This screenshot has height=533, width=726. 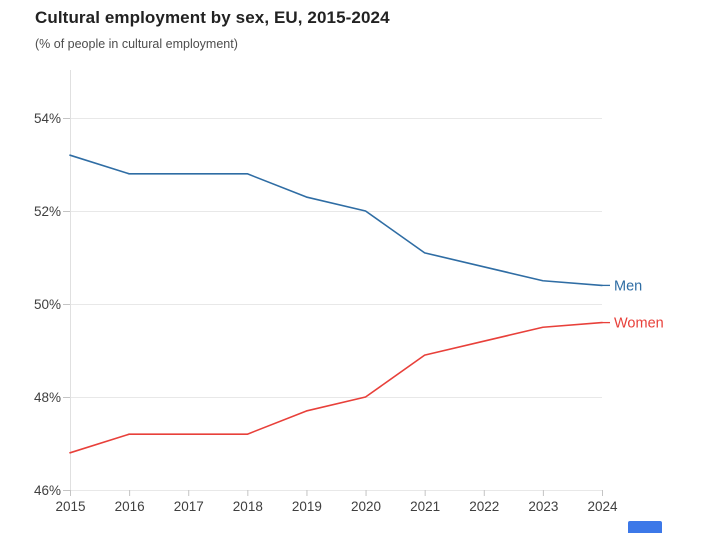 What do you see at coordinates (47, 490) in the screenshot?
I see `y-tick-label: 46%` at bounding box center [47, 490].